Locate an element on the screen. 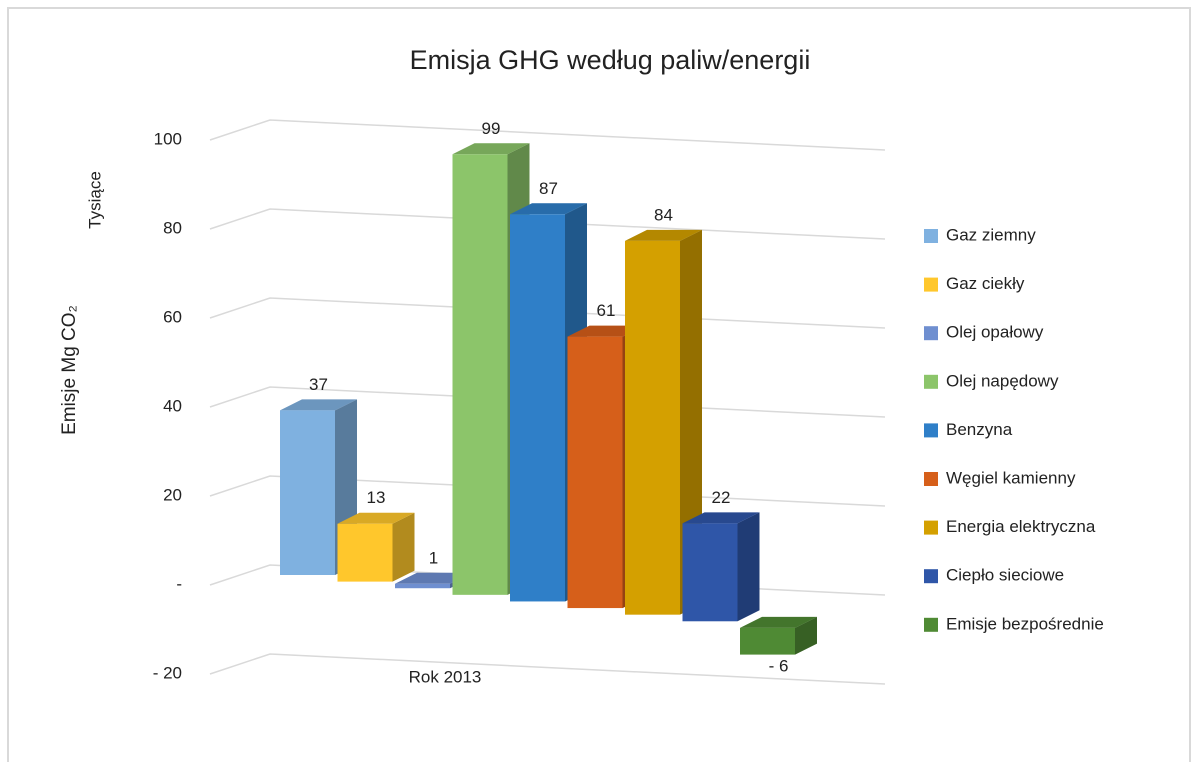 This screenshot has width=1197, height=762. data-label: 99 is located at coordinates (491, 128).